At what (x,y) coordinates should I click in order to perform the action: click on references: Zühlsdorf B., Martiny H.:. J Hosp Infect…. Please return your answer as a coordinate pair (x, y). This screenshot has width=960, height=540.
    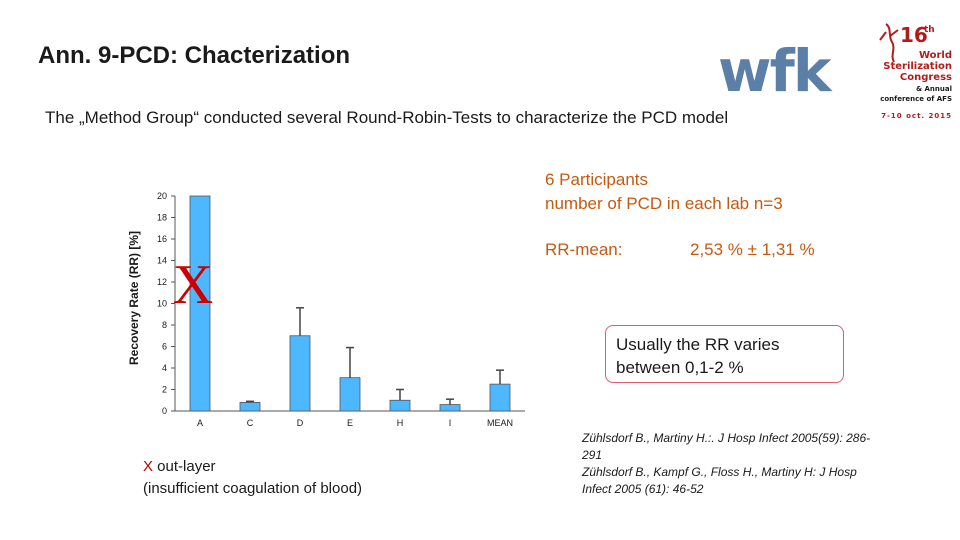
    Looking at the image, I should click on (727, 464).